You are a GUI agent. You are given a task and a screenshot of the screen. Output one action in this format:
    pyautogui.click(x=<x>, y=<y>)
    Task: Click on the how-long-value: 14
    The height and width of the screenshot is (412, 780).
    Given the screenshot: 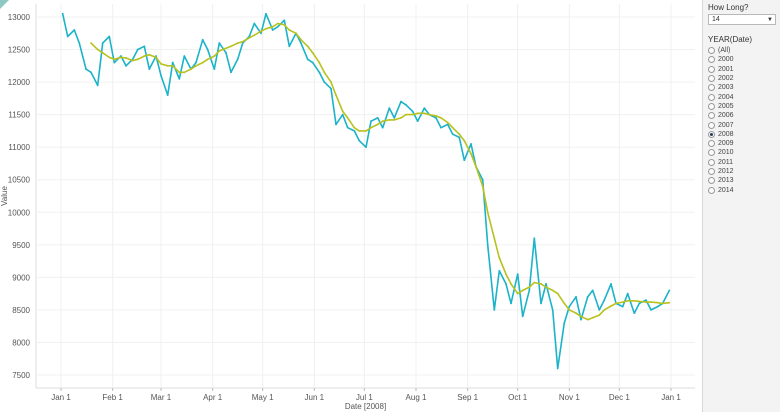 What is the action you would take?
    pyautogui.click(x=716, y=19)
    